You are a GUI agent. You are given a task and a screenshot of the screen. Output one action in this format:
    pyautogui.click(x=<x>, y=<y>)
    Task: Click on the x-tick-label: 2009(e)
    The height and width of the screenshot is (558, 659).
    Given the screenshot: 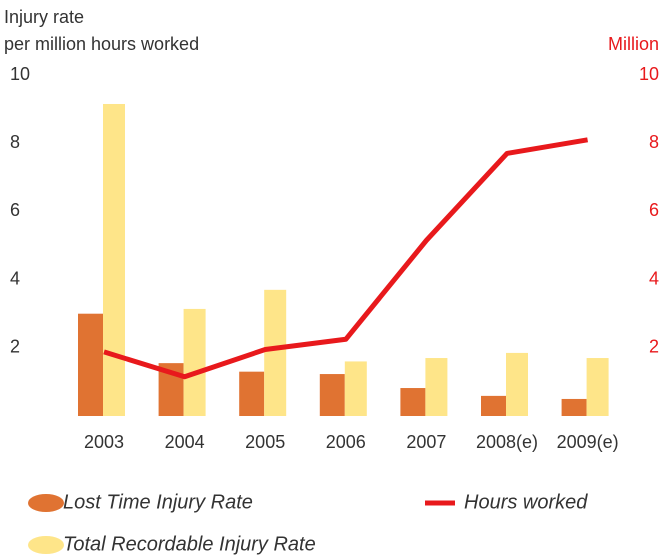 What is the action you would take?
    pyautogui.click(x=588, y=442)
    